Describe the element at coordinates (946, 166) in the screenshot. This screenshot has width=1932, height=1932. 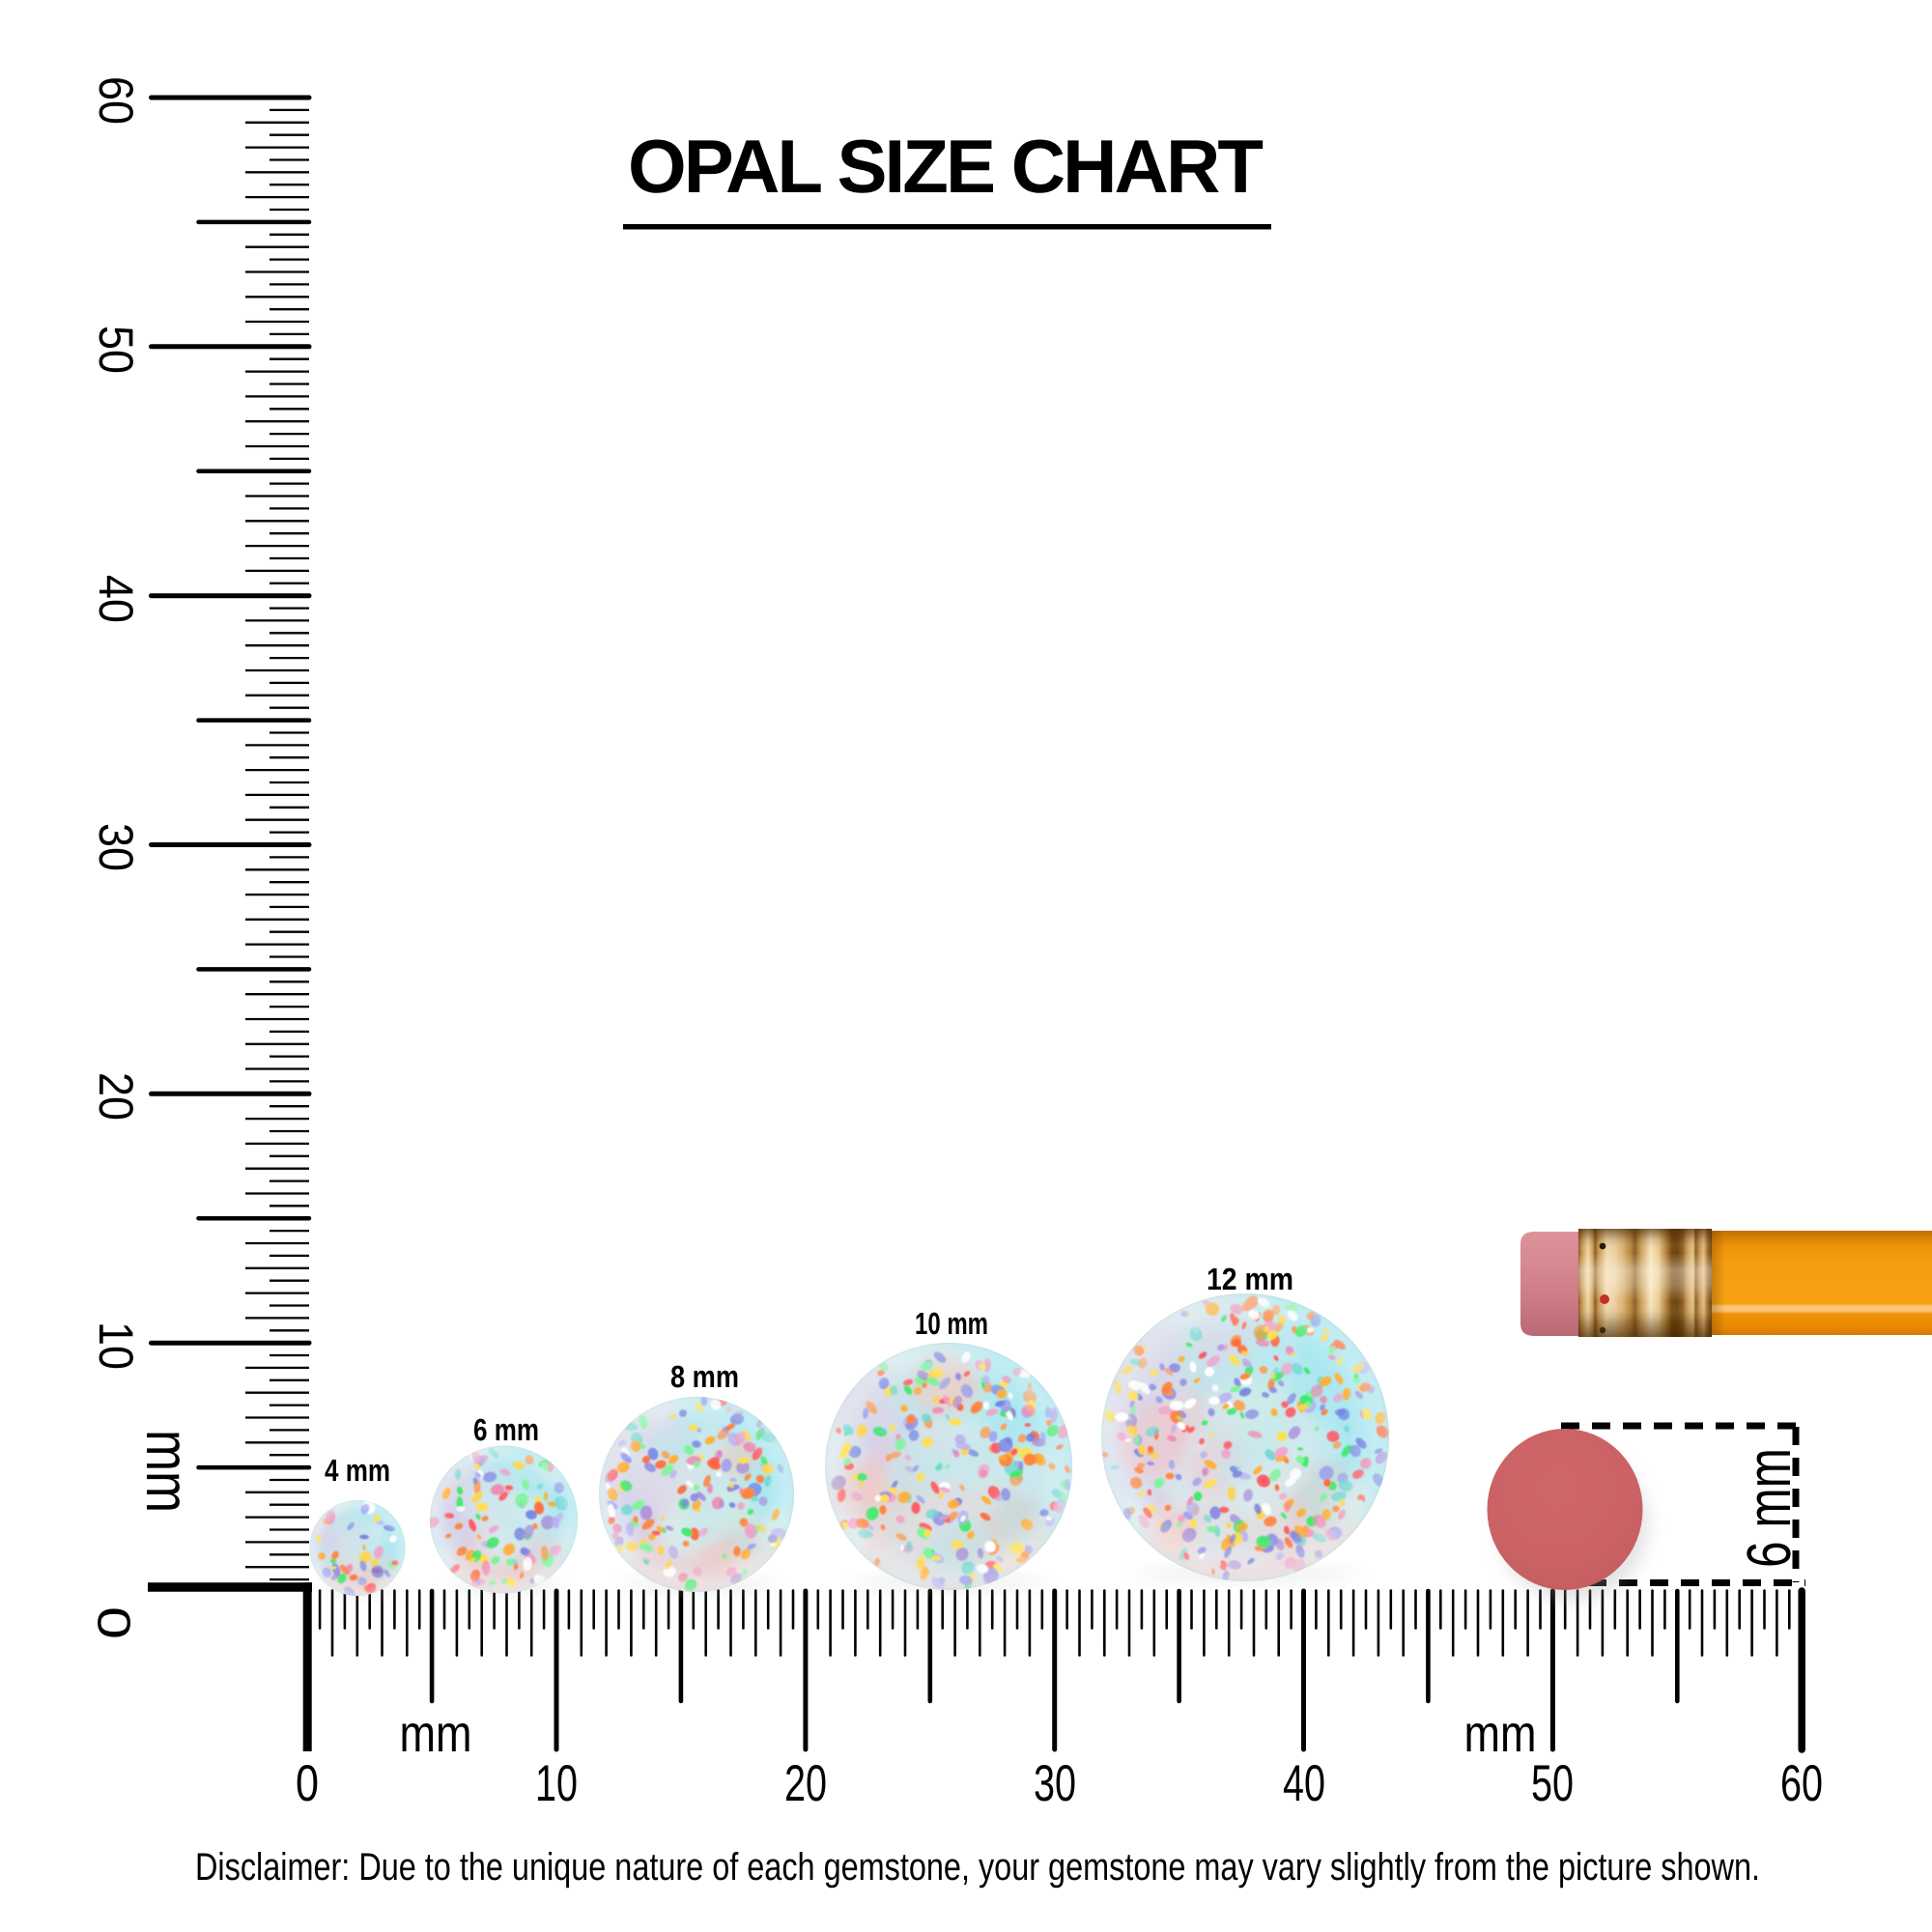
I see `svg-text: OPAL SIZE CHART` at that location.